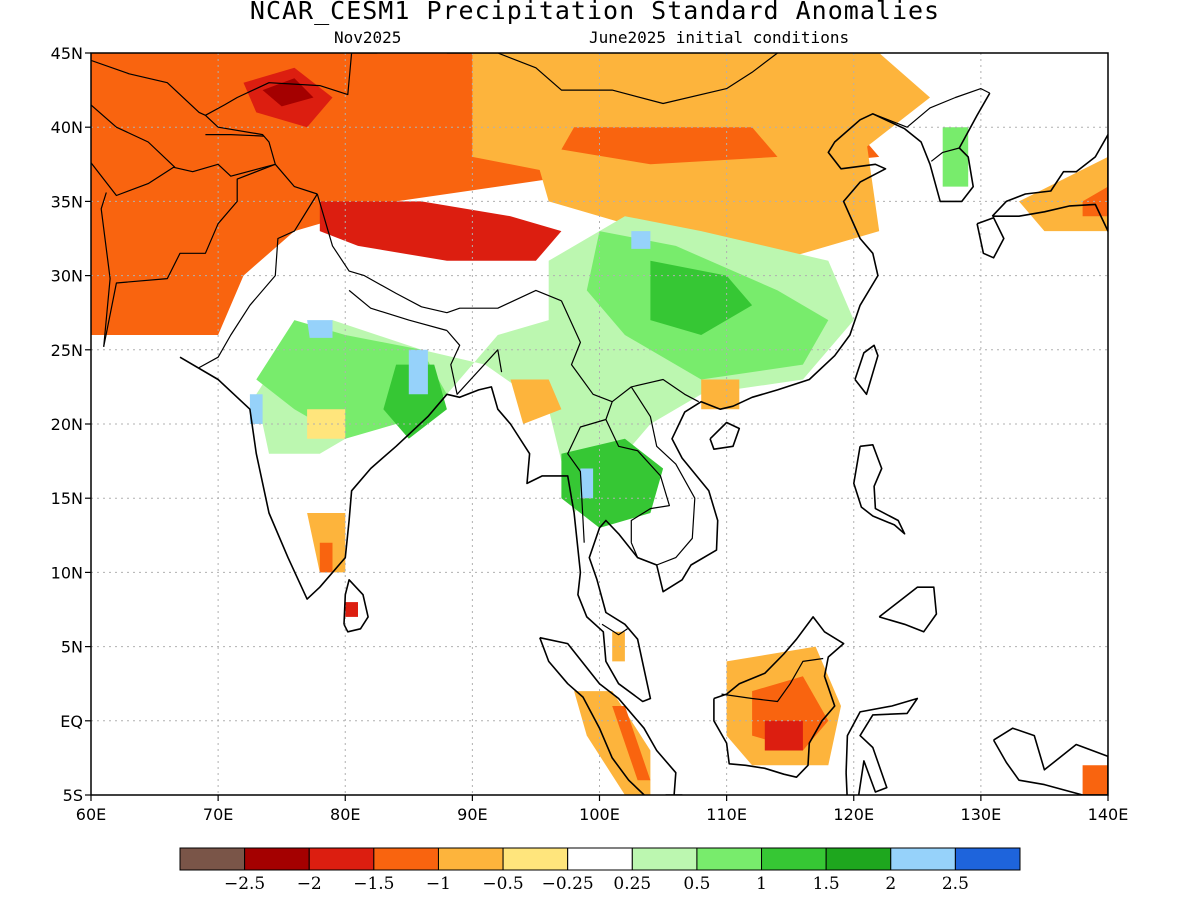 The width and height of the screenshot is (1200, 900). Describe the element at coordinates (599, 814) in the screenshot. I see `lon-tick-label: 100E` at that location.